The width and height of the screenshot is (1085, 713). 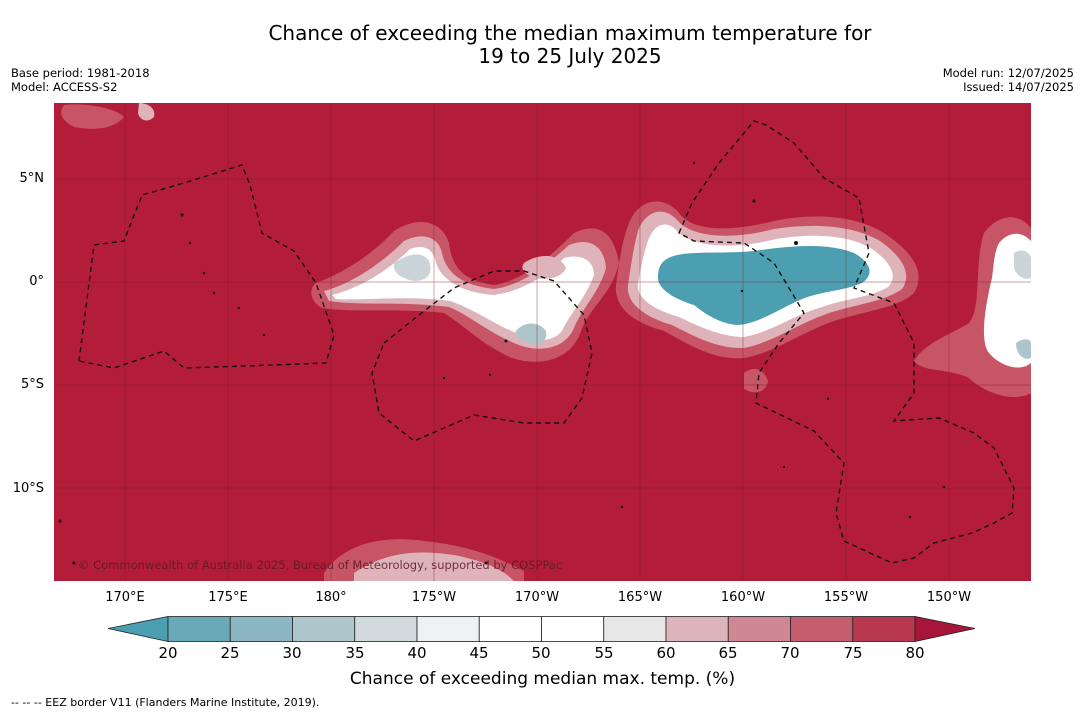 I want to click on lat-label-0: 0°, so click(x=36, y=281).